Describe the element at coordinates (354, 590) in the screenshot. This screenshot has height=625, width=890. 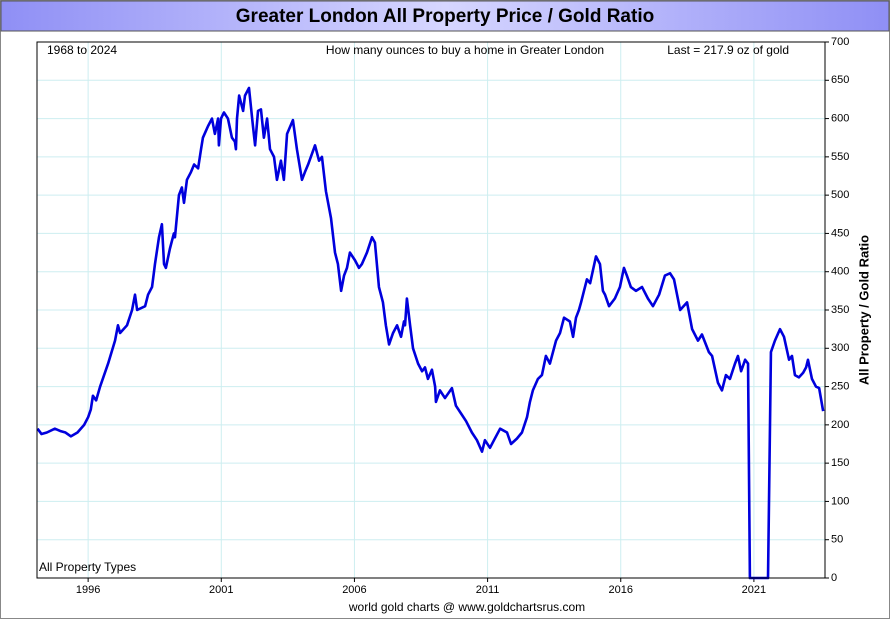
I see `x-tick-label: 2006` at that location.